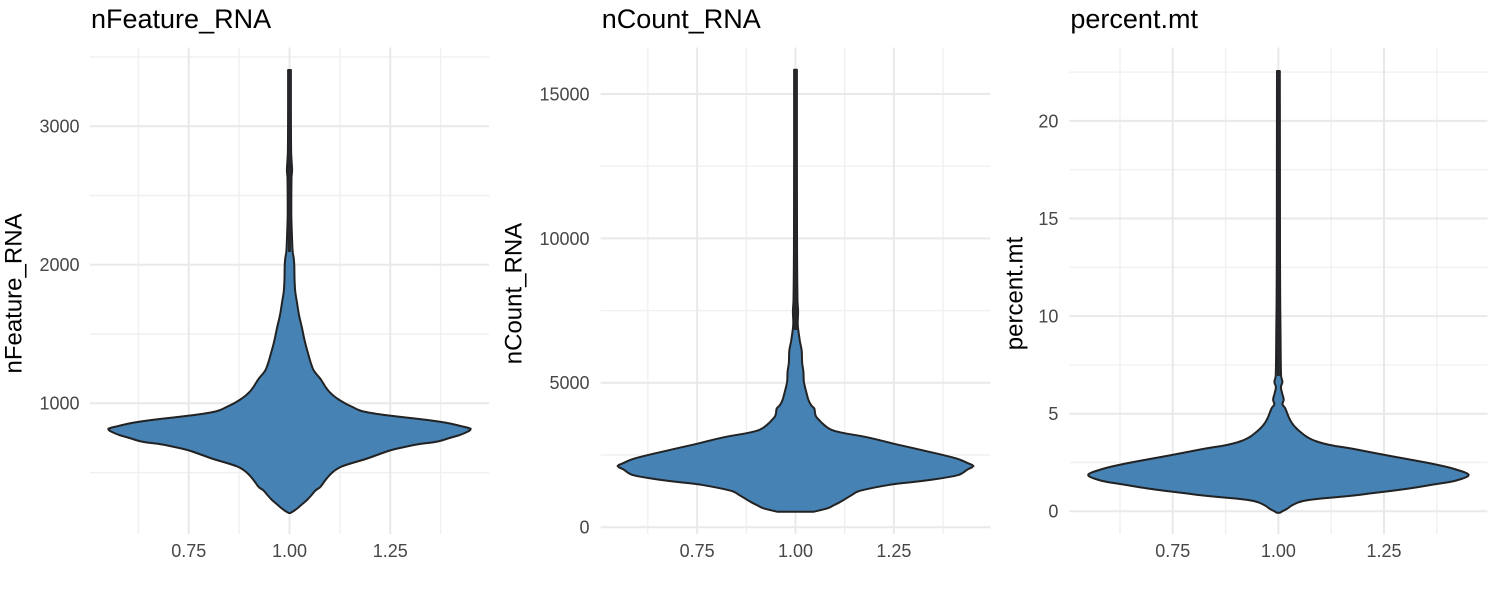 The height and width of the screenshot is (600, 1500). What do you see at coordinates (1048, 219) in the screenshot?
I see `svg-text: 15` at bounding box center [1048, 219].